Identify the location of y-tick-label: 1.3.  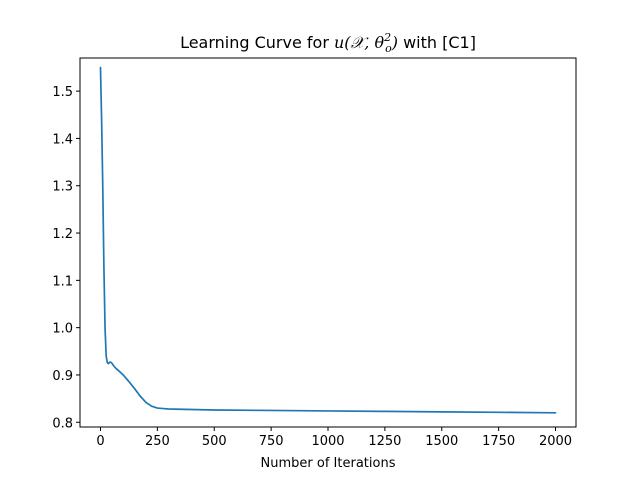
(62, 187).